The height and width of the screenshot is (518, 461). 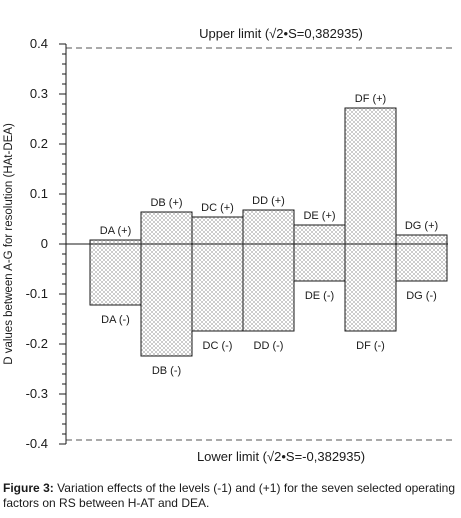 What do you see at coordinates (370, 176) in the screenshot?
I see `bar-df-plus` at bounding box center [370, 176].